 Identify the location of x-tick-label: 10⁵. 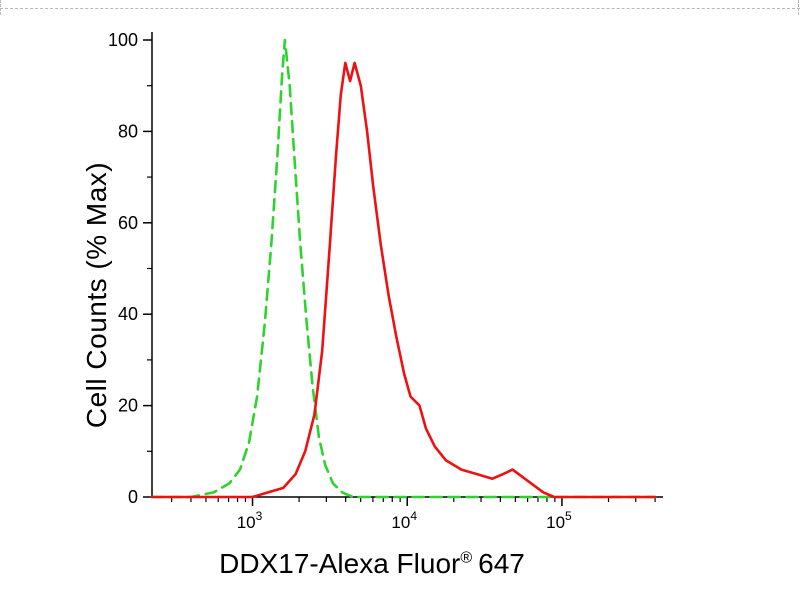
(559, 520).